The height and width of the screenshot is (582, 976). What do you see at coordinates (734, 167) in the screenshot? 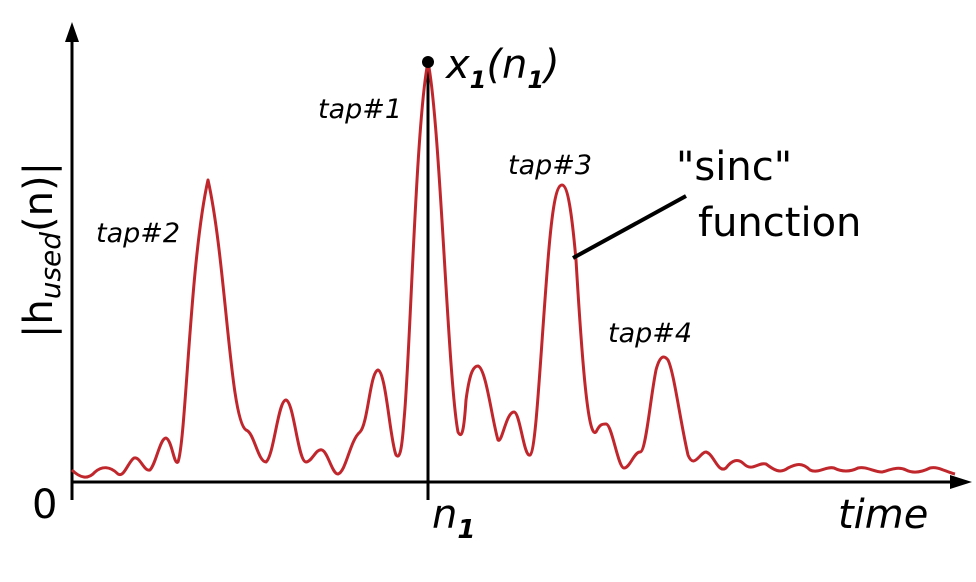
I see `sinc-annotation-line1: "sinc"` at bounding box center [734, 167].